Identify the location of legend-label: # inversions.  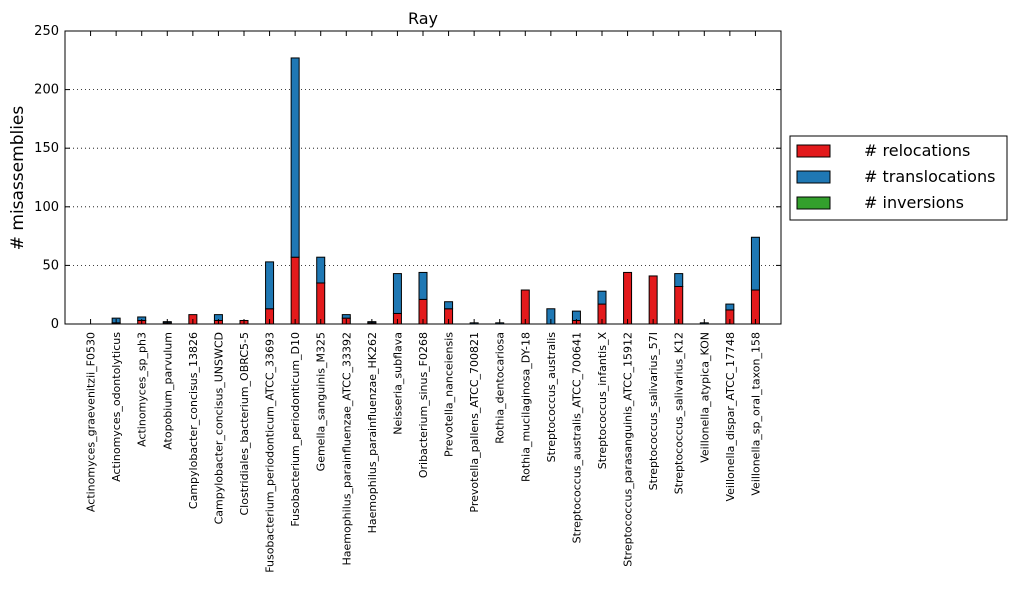
(914, 202).